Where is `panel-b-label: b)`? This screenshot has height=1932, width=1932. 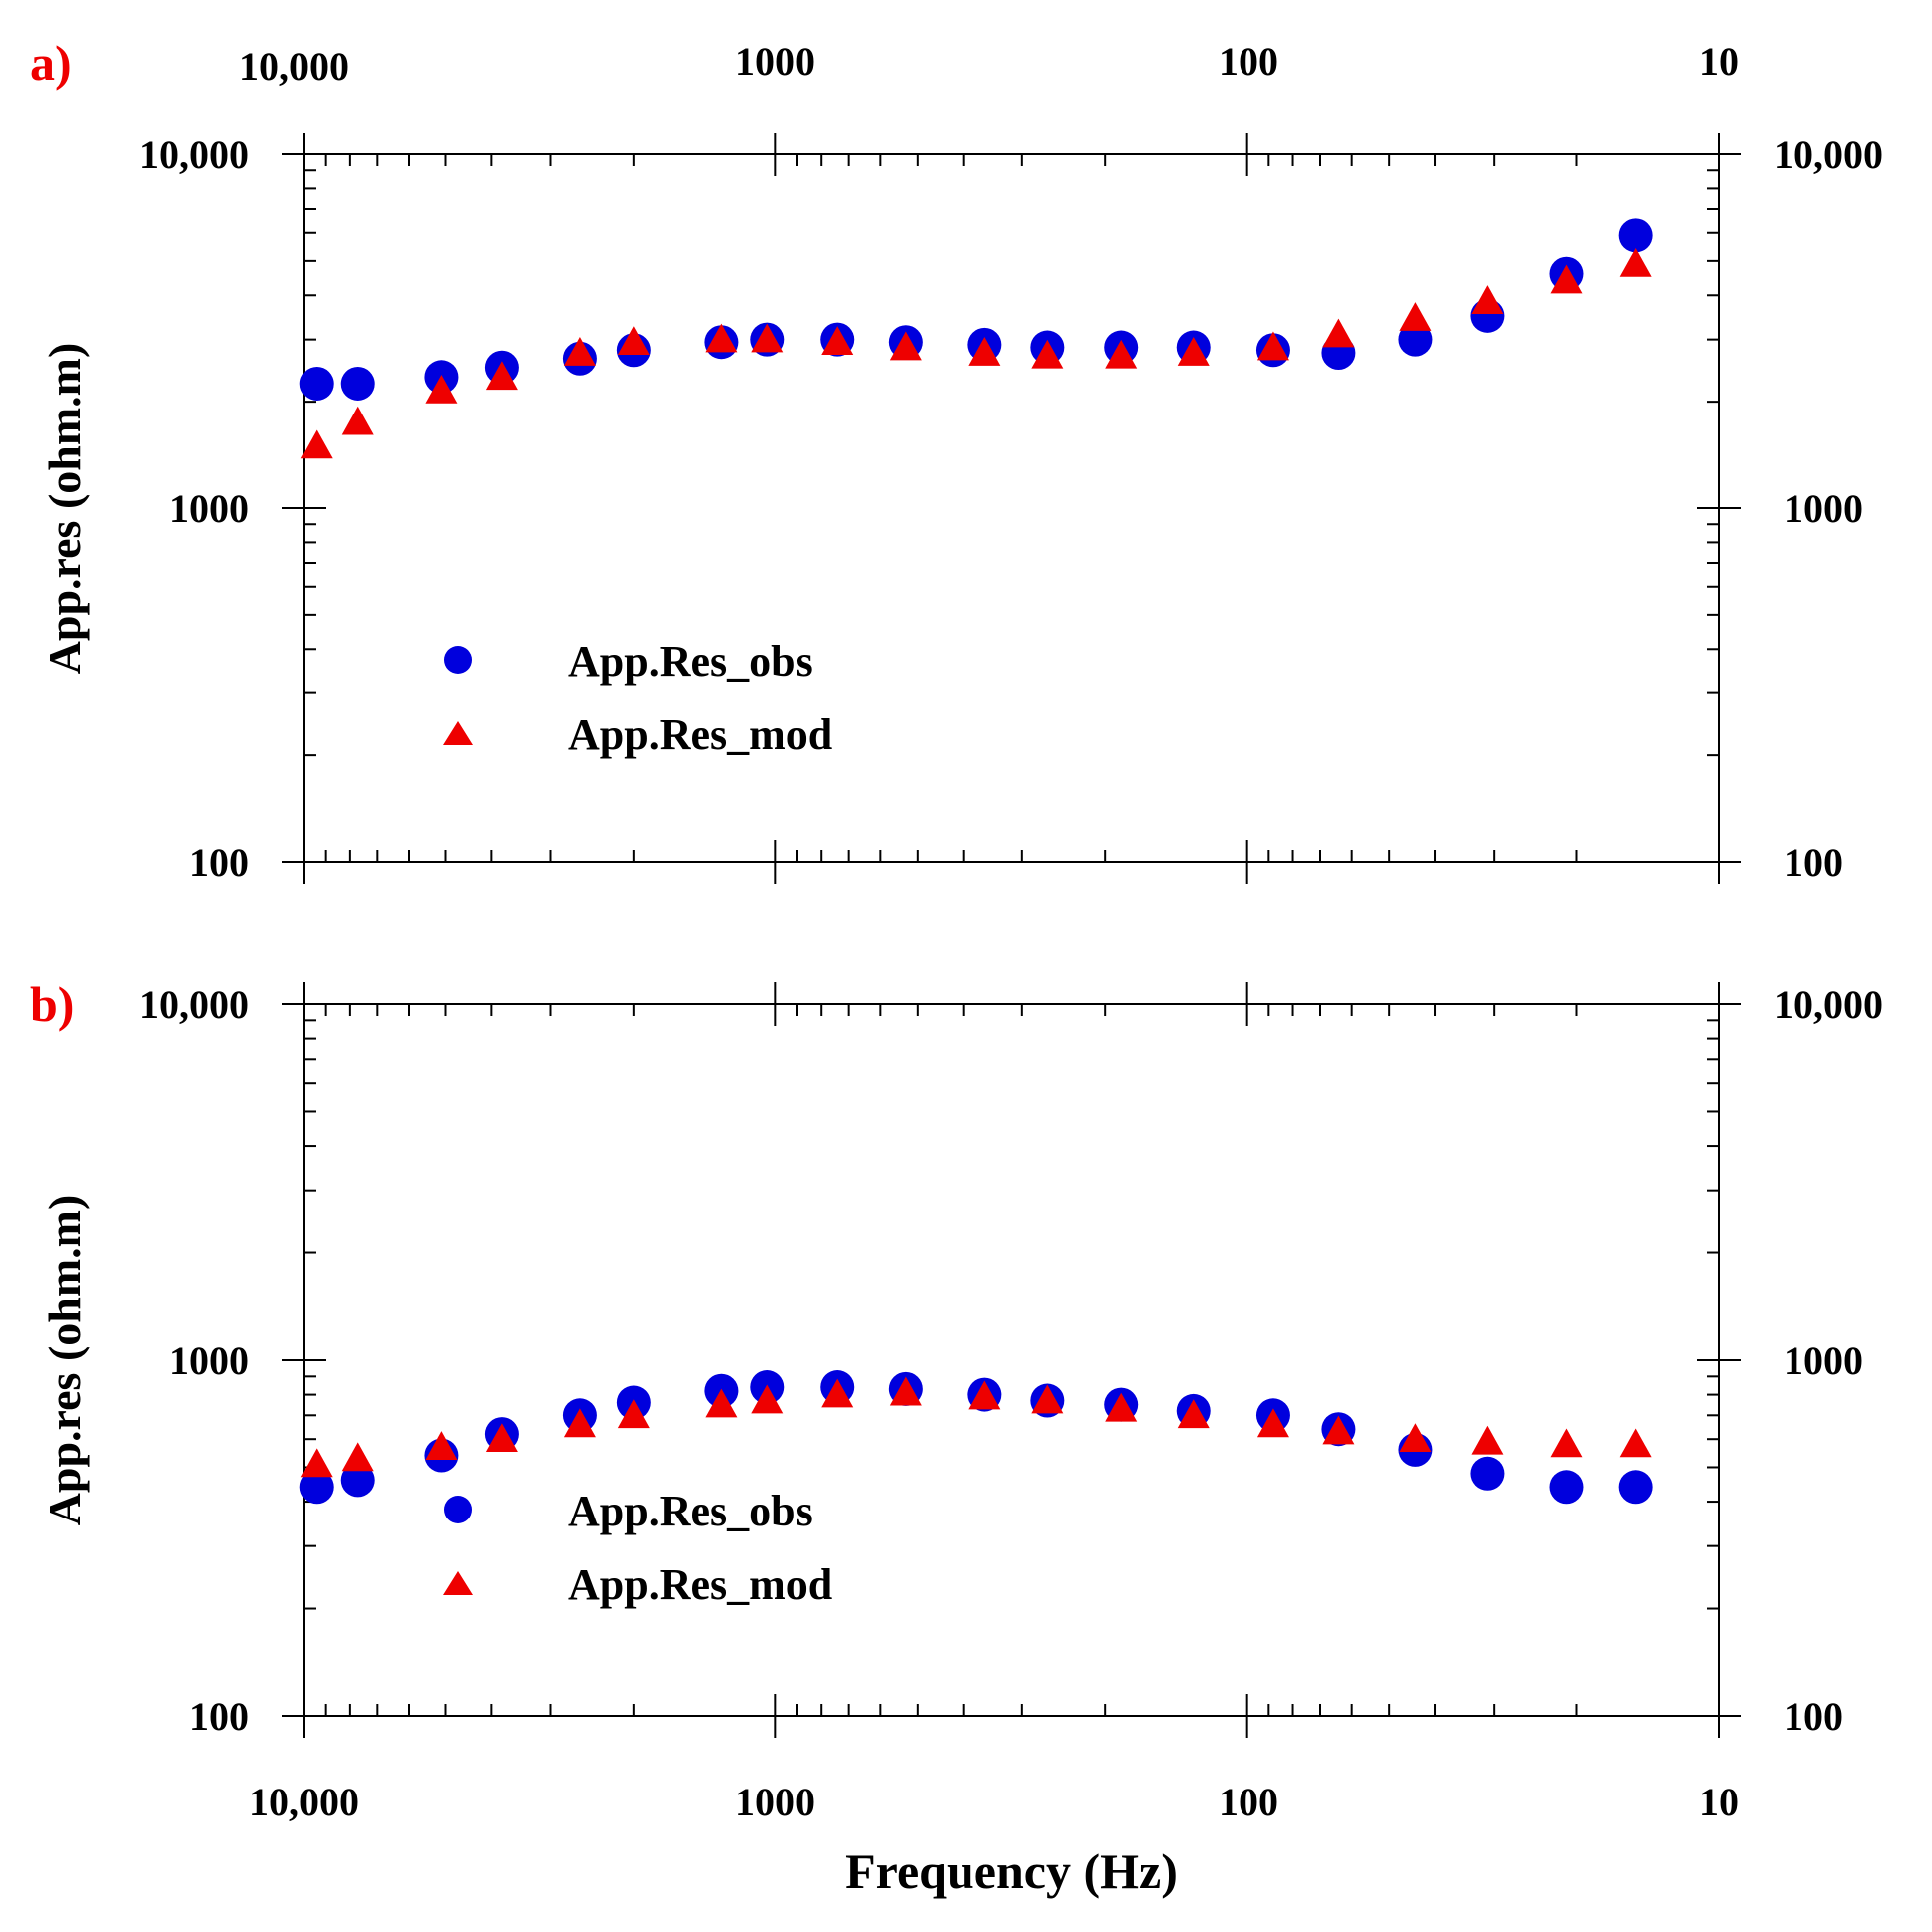 panel-b-label: b) is located at coordinates (52, 1004).